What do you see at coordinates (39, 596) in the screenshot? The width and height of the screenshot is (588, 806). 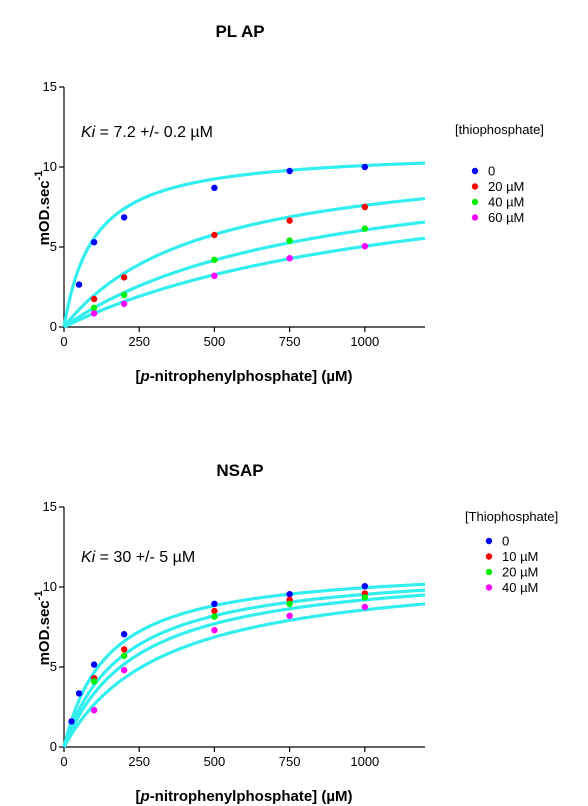 I see `y-axis-label-superscript: -1` at bounding box center [39, 596].